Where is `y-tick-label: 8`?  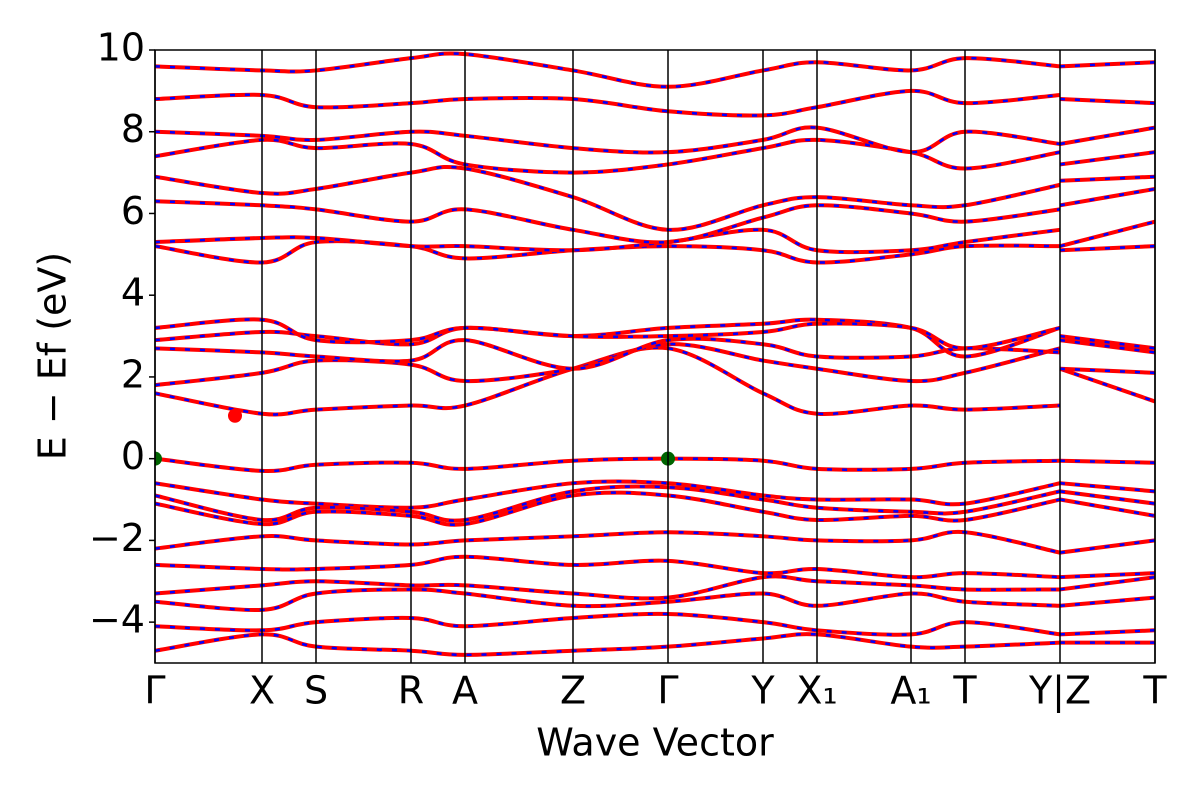 y-tick-label: 8 is located at coordinates (133, 129).